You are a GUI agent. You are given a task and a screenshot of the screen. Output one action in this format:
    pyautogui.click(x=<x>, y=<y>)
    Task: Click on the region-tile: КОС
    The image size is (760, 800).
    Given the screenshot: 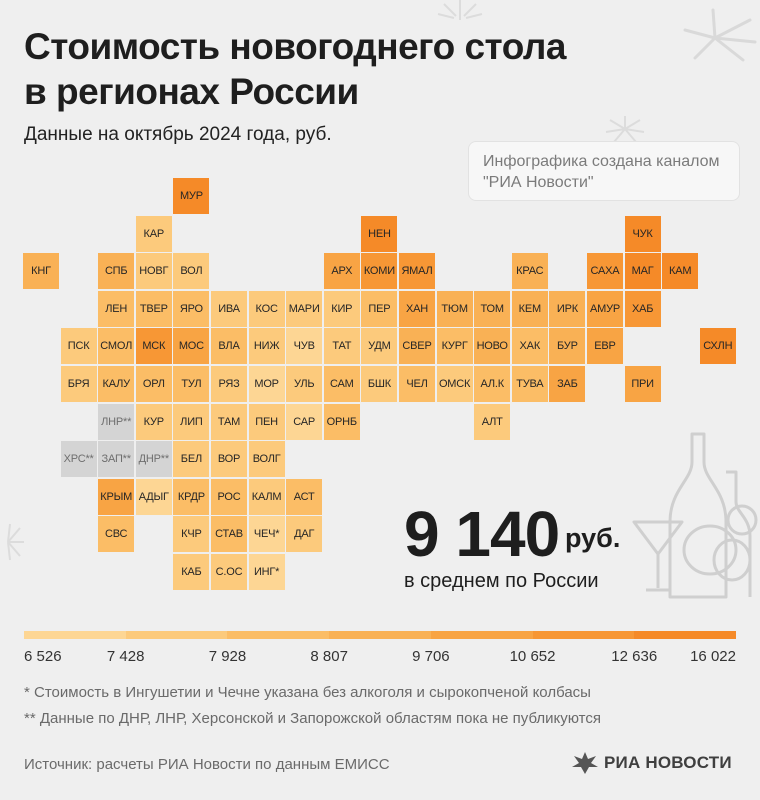 What is the action you would take?
    pyautogui.click(x=266, y=308)
    